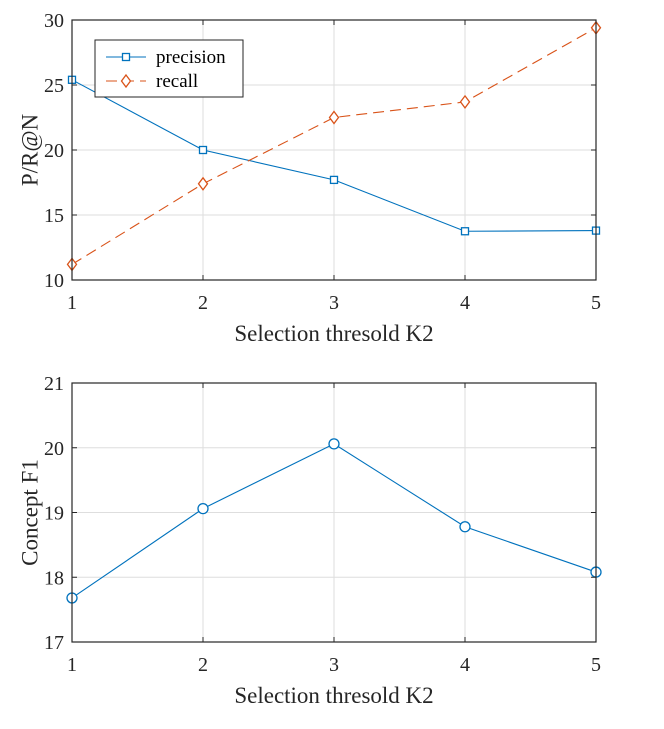 Image resolution: width=664 pixels, height=729 pixels. Describe the element at coordinates (191, 57) in the screenshot. I see `legend-label-precision: precision` at that location.